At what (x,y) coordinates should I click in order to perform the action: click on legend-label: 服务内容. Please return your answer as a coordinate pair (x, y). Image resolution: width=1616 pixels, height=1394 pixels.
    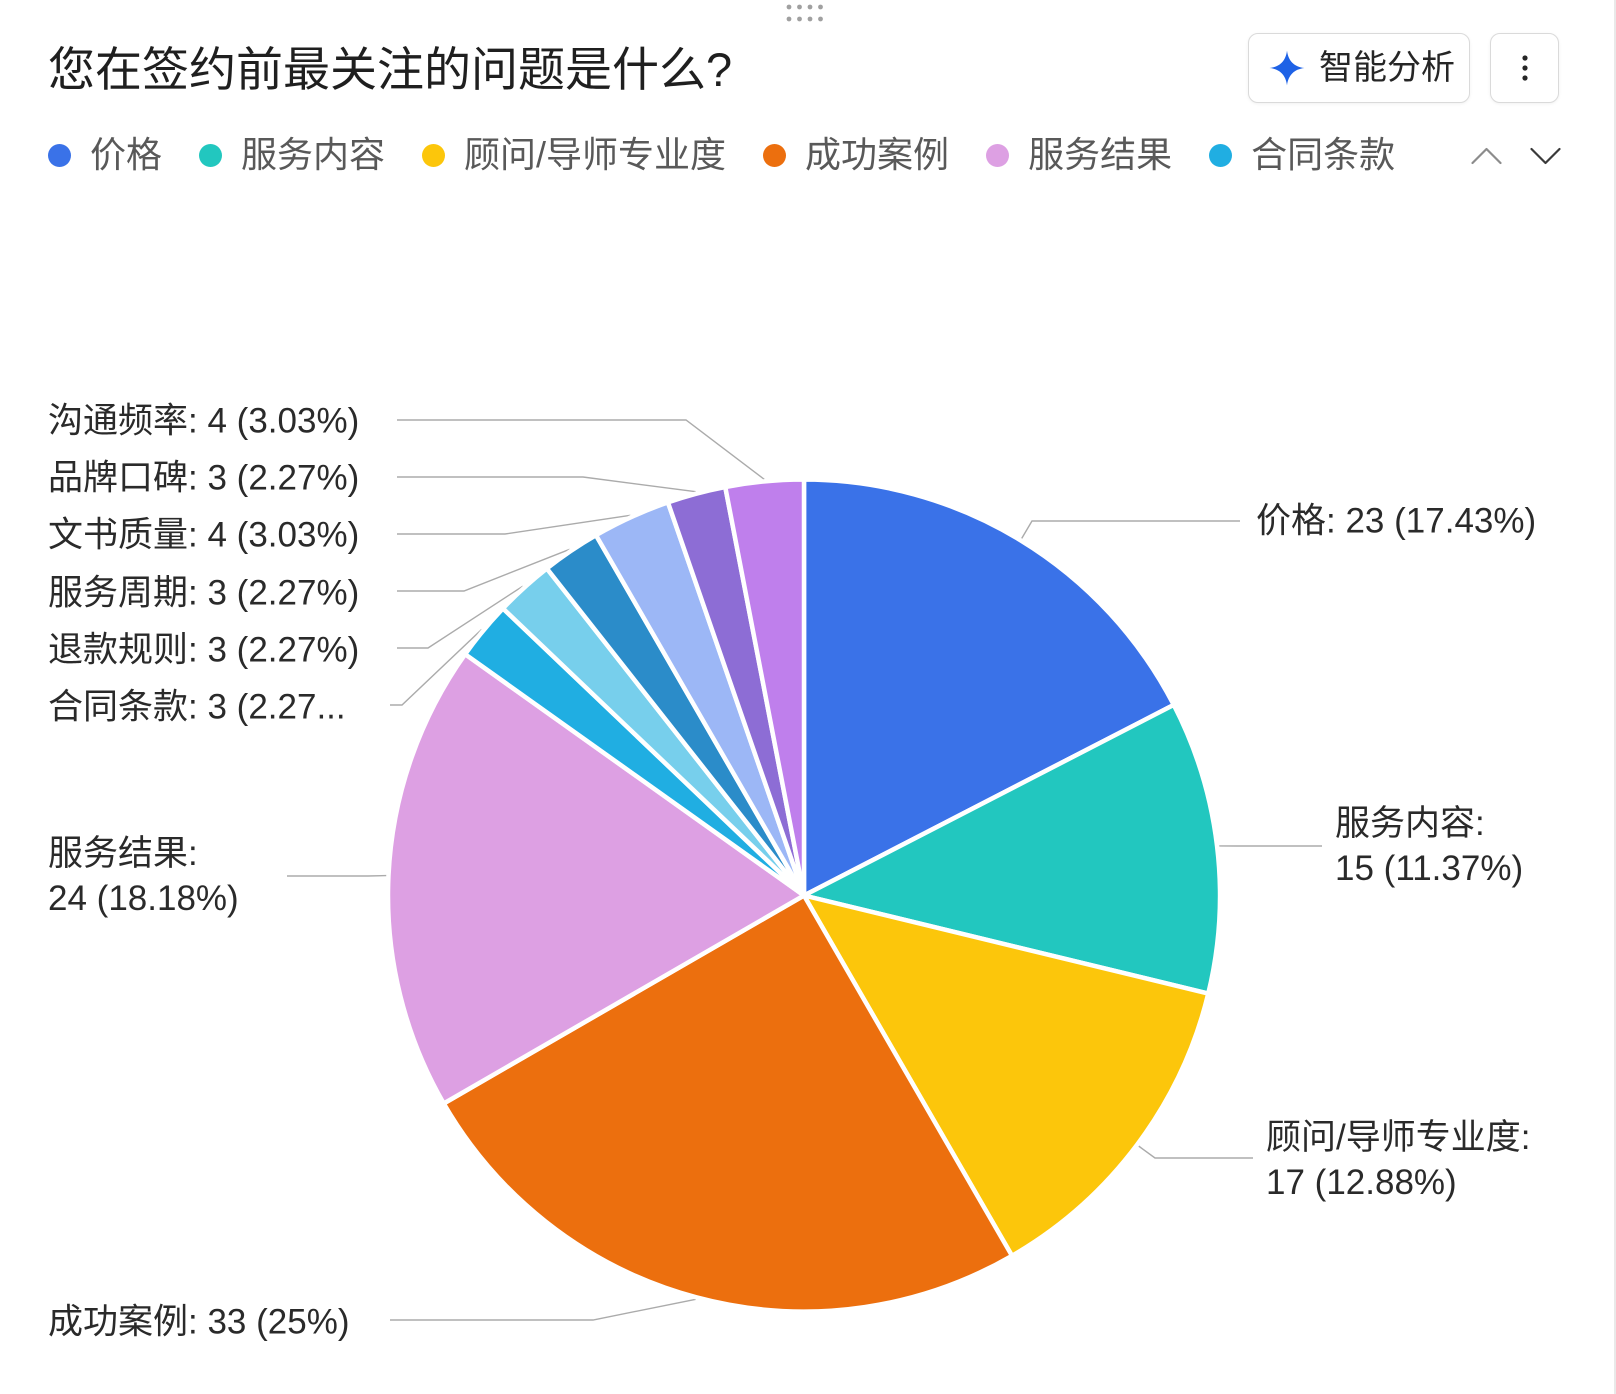
    Looking at the image, I should click on (313, 154).